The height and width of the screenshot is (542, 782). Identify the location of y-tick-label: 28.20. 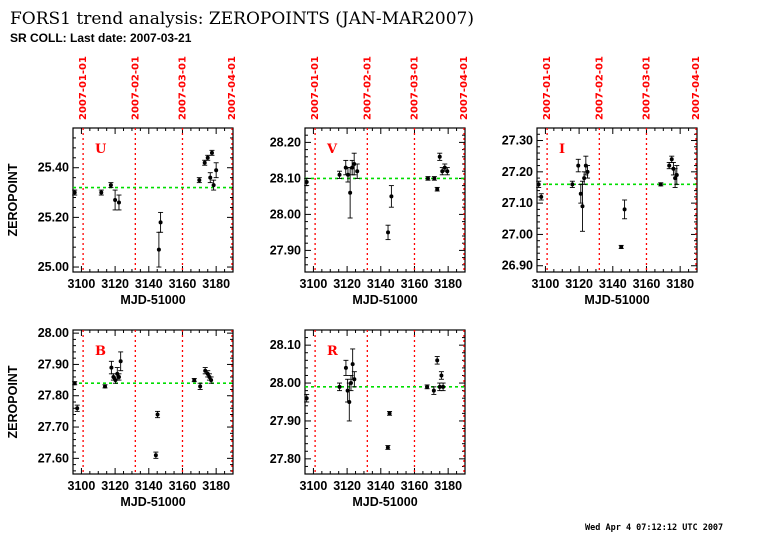
(285, 142).